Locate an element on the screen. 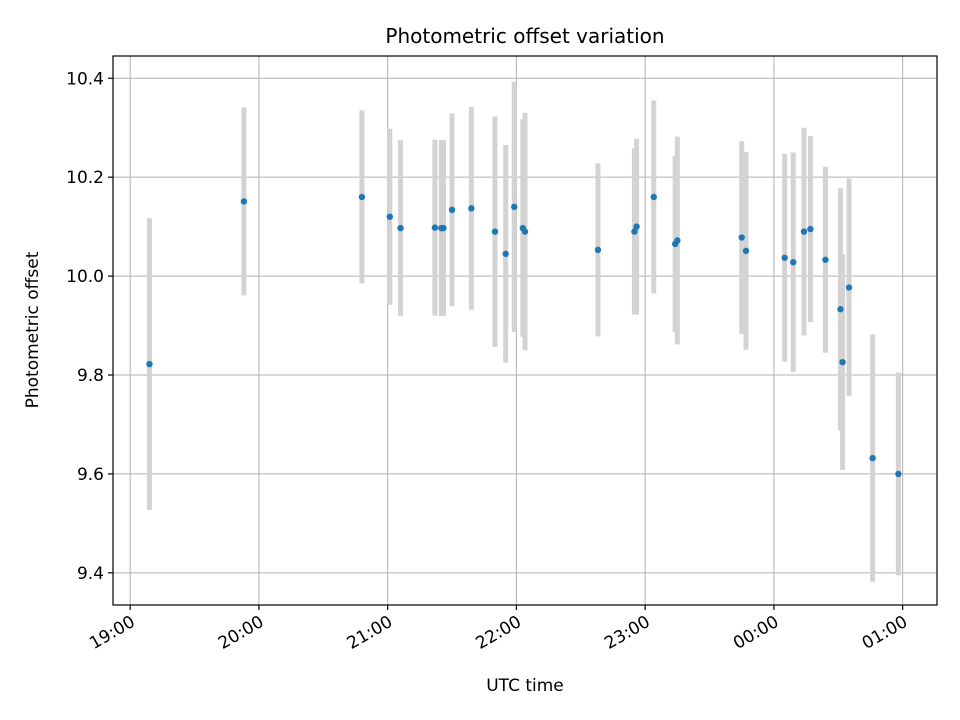 Image resolution: width=960 pixels, height=720 pixels. y-tick-label: 9.4 is located at coordinates (90, 574).